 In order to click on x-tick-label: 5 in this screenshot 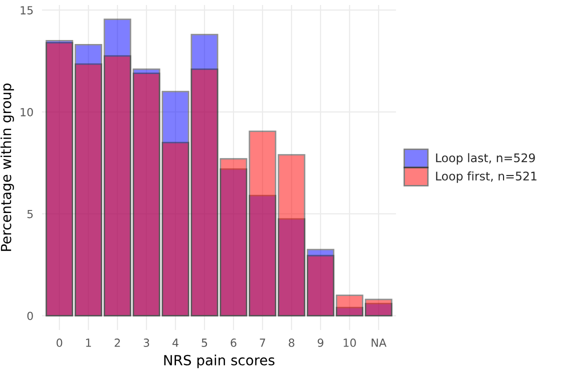, I will do `click(205, 342)`.